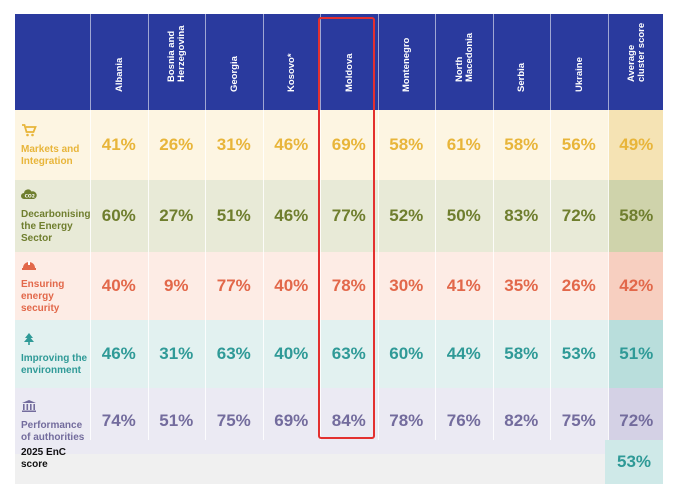 The height and width of the screenshot is (495, 675). I want to click on column-header: Average cluster score, so click(635, 62).